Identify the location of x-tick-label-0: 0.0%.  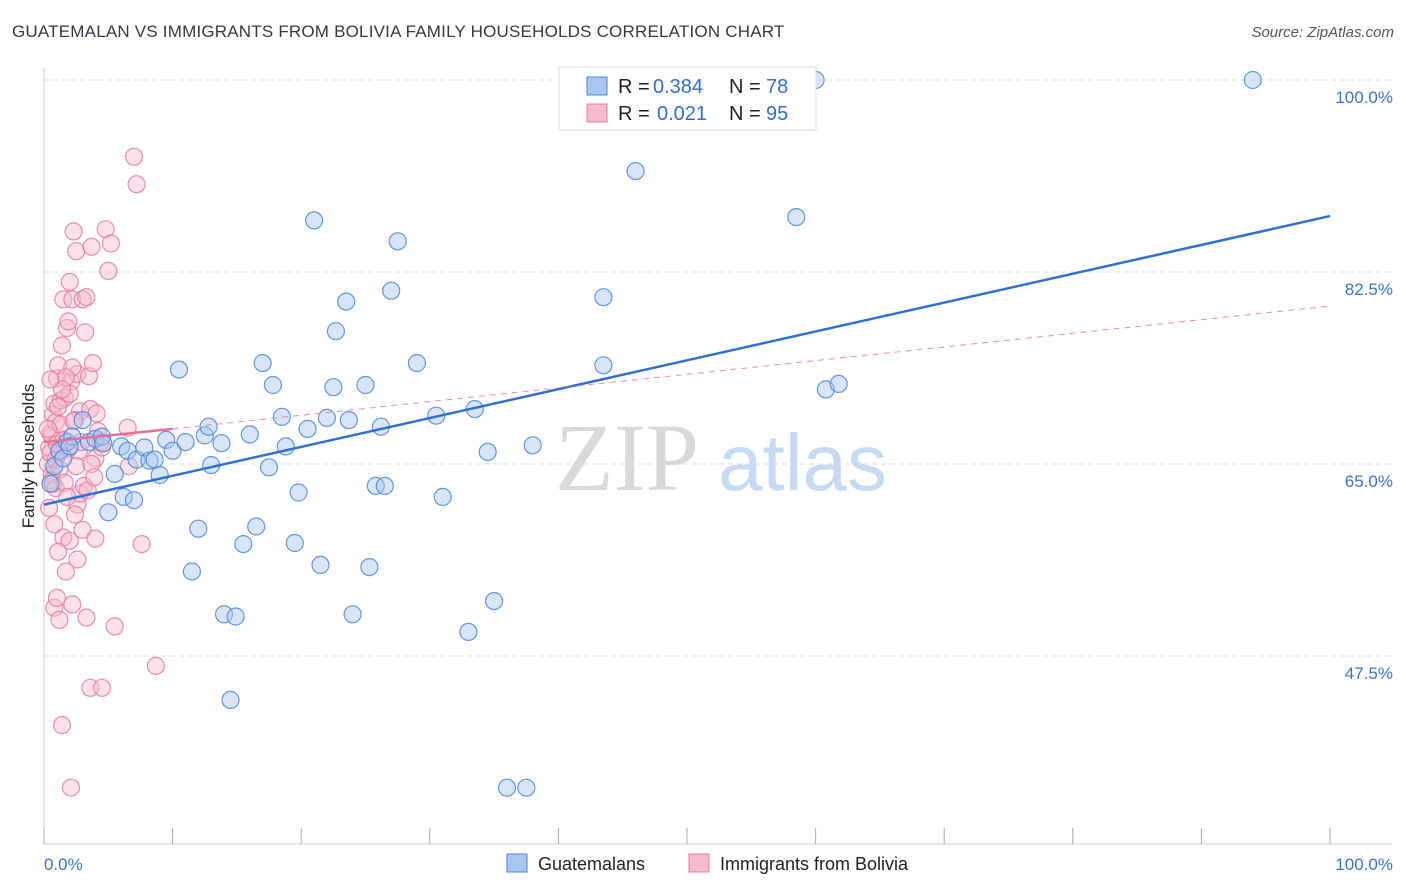
(63, 864).